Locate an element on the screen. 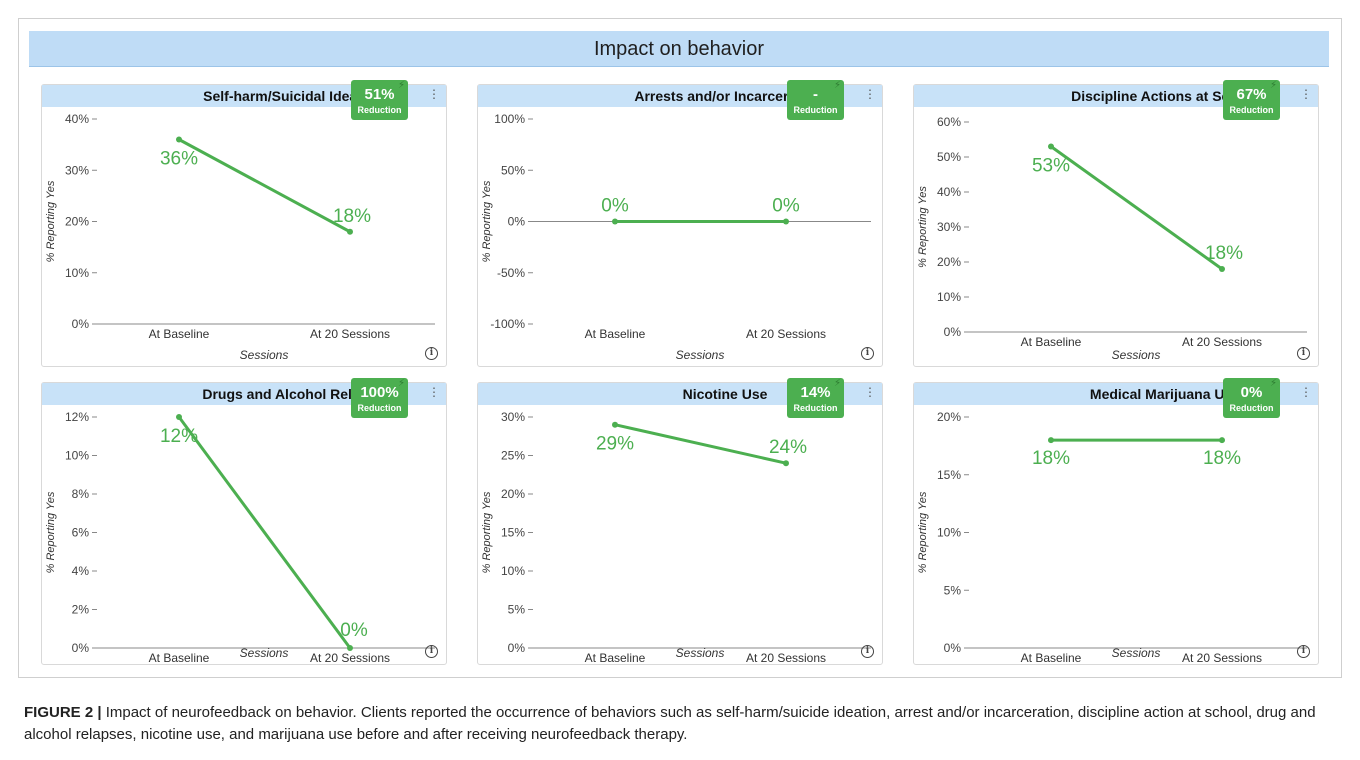 Image resolution: width=1360 pixels, height=760 pixels. reduction-badge: 14% Reduction ⚡ is located at coordinates (815, 398).